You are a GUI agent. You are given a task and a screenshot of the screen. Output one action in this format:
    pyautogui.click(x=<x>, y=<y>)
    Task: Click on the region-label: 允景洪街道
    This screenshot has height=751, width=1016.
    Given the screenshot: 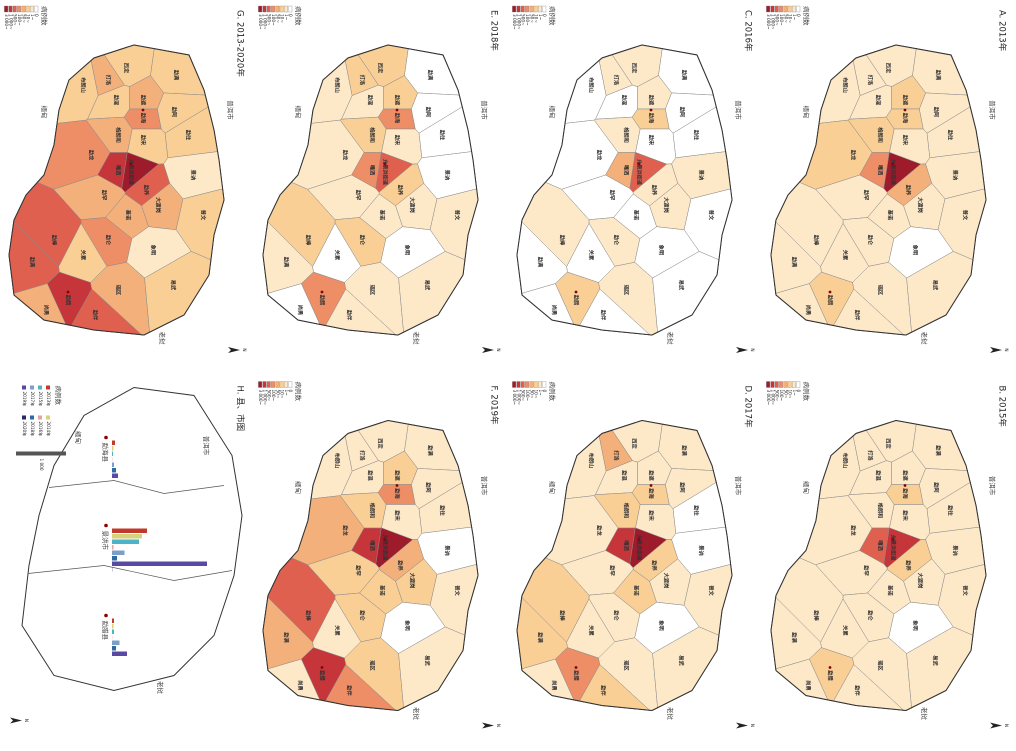 What is the action you would take?
    pyautogui.click(x=640, y=172)
    